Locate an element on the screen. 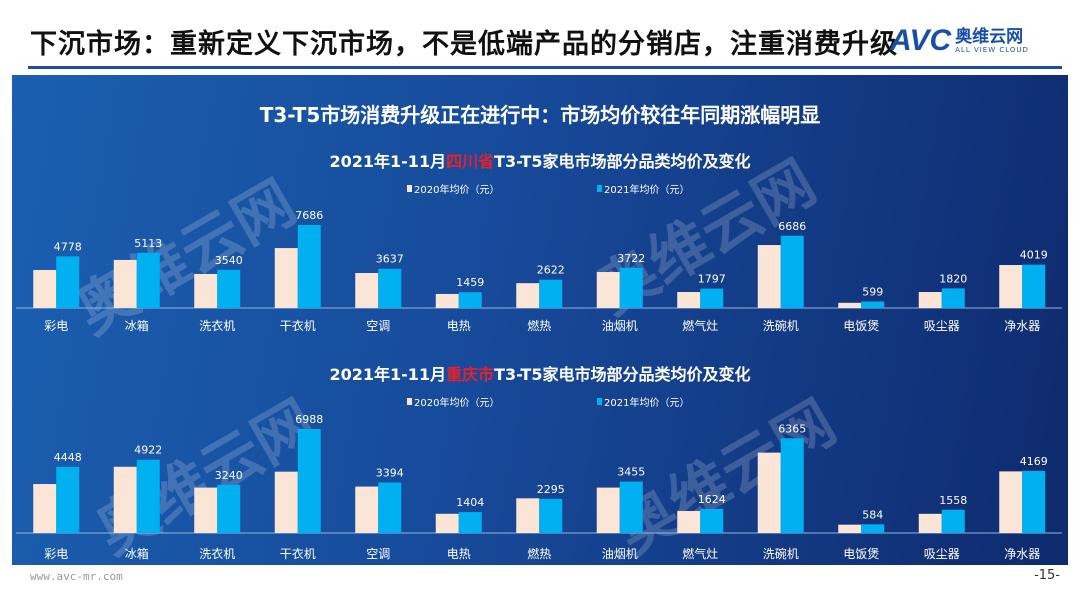 The width and height of the screenshot is (1080, 608). data-label: 3637 is located at coordinates (390, 259).